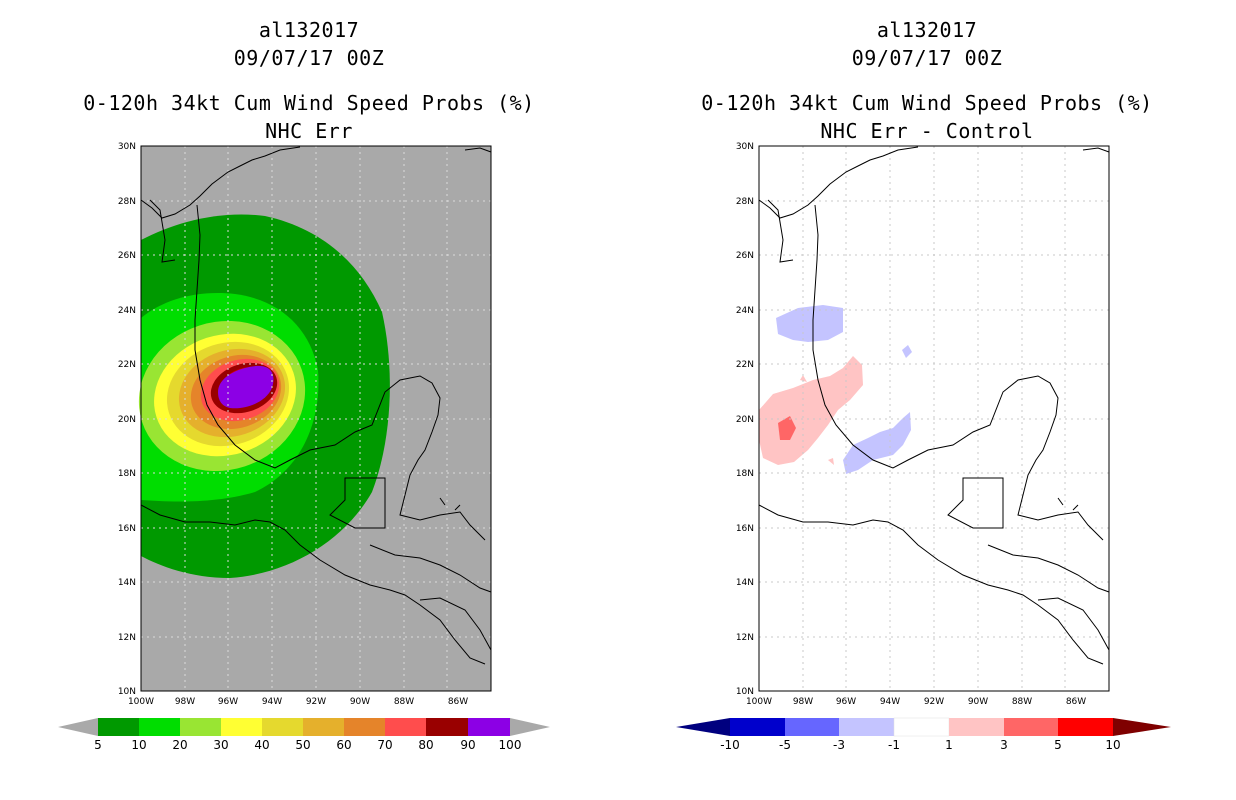 Image resolution: width=1236 pixels, height=800 pixels. Describe the element at coordinates (1004, 745) in the screenshot. I see `colorbar-label: 3` at that location.